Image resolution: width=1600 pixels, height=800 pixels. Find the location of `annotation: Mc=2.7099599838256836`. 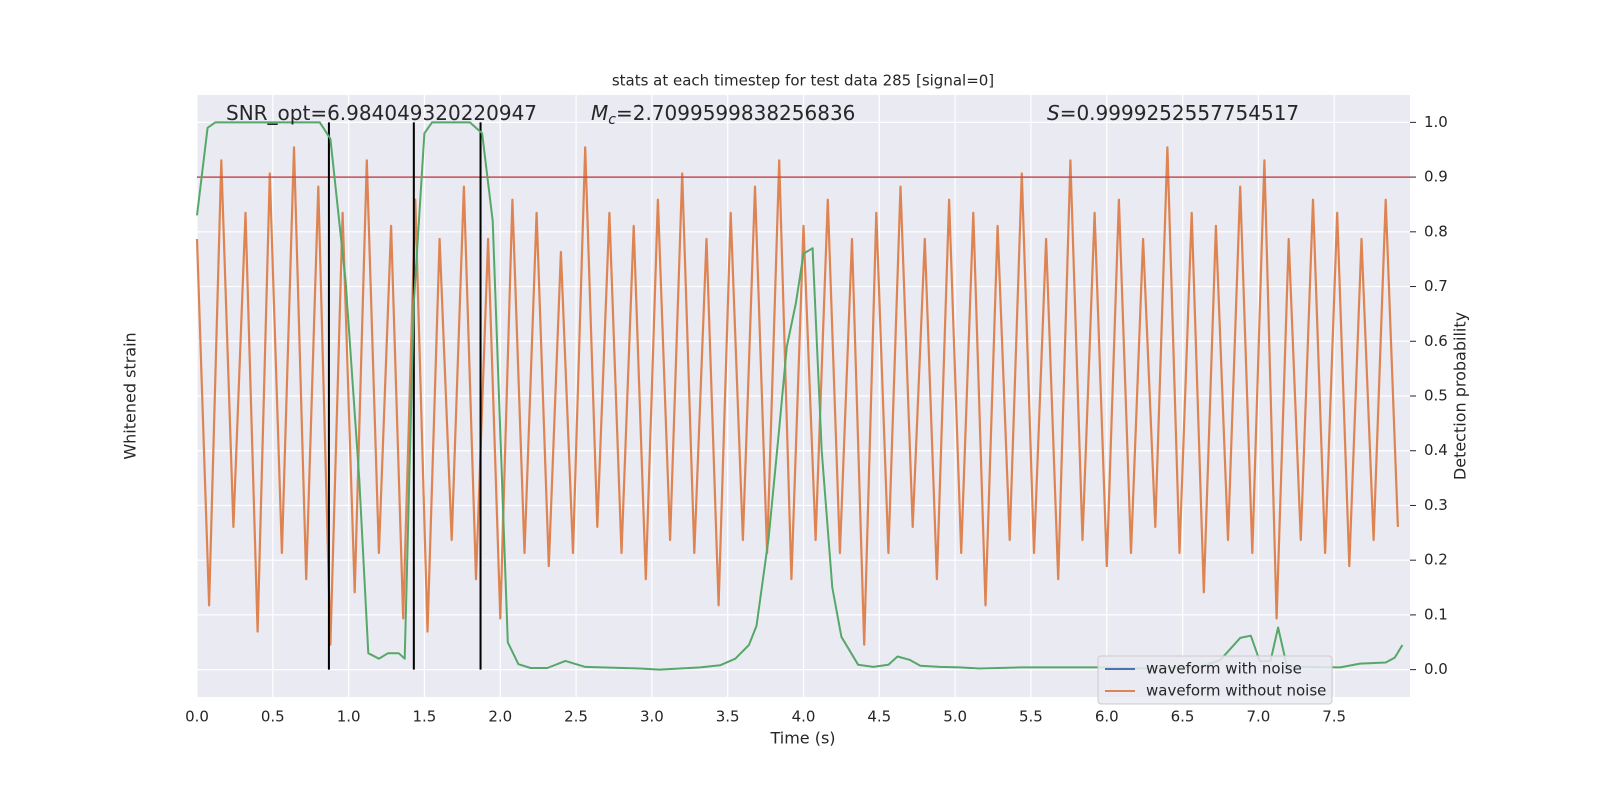

annotation: Mc=2.7099599838256836 is located at coordinates (723, 115).